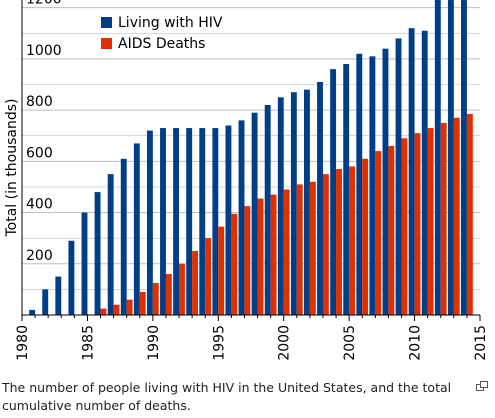  What do you see at coordinates (417, 224) in the screenshot?
I see `bar-deaths-2010` at bounding box center [417, 224].